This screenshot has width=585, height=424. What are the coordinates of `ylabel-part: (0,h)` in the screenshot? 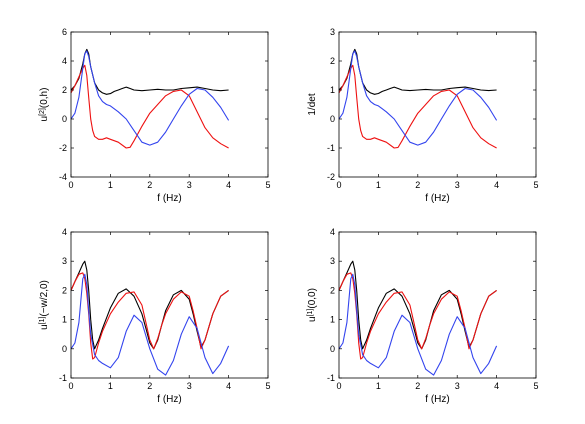 It's located at (44, 98).